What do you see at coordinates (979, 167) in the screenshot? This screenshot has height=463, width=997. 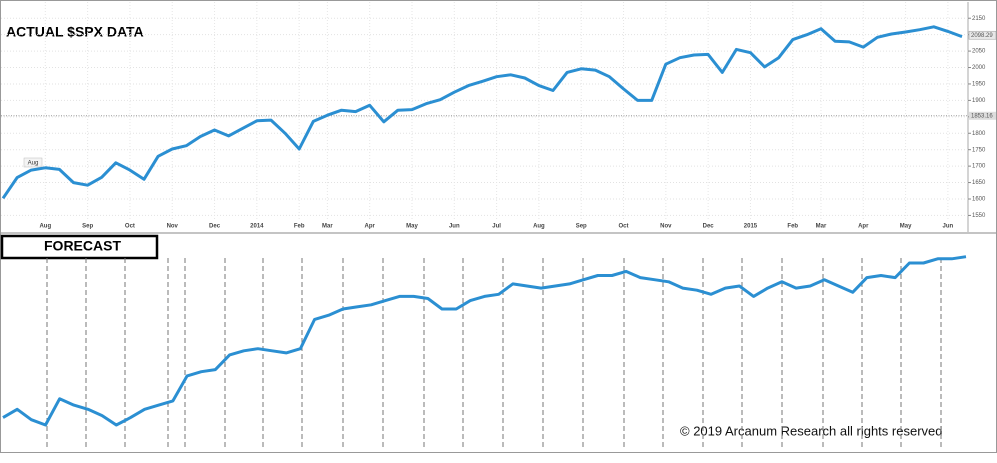 I see `y-tick-label: 1700` at bounding box center [979, 167].